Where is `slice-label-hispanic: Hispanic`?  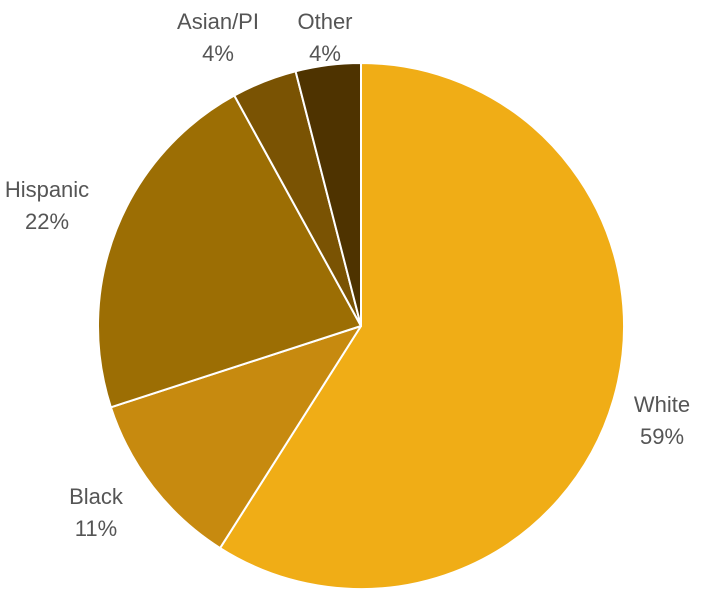
slice-label-hispanic: Hispanic is located at coordinates (47, 189).